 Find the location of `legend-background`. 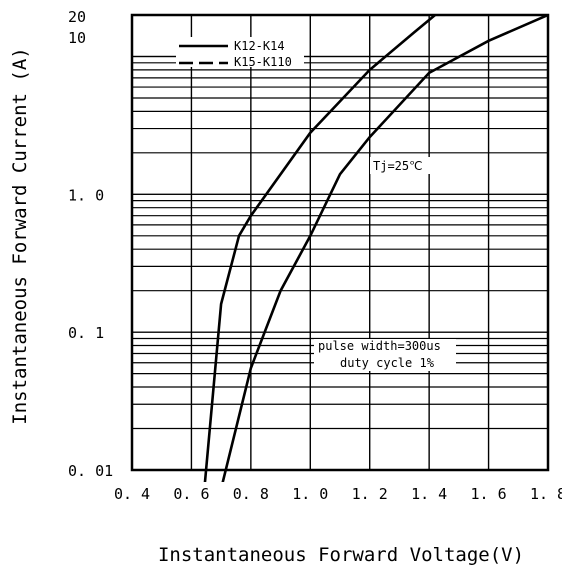

legend-background is located at coordinates (240, 52).